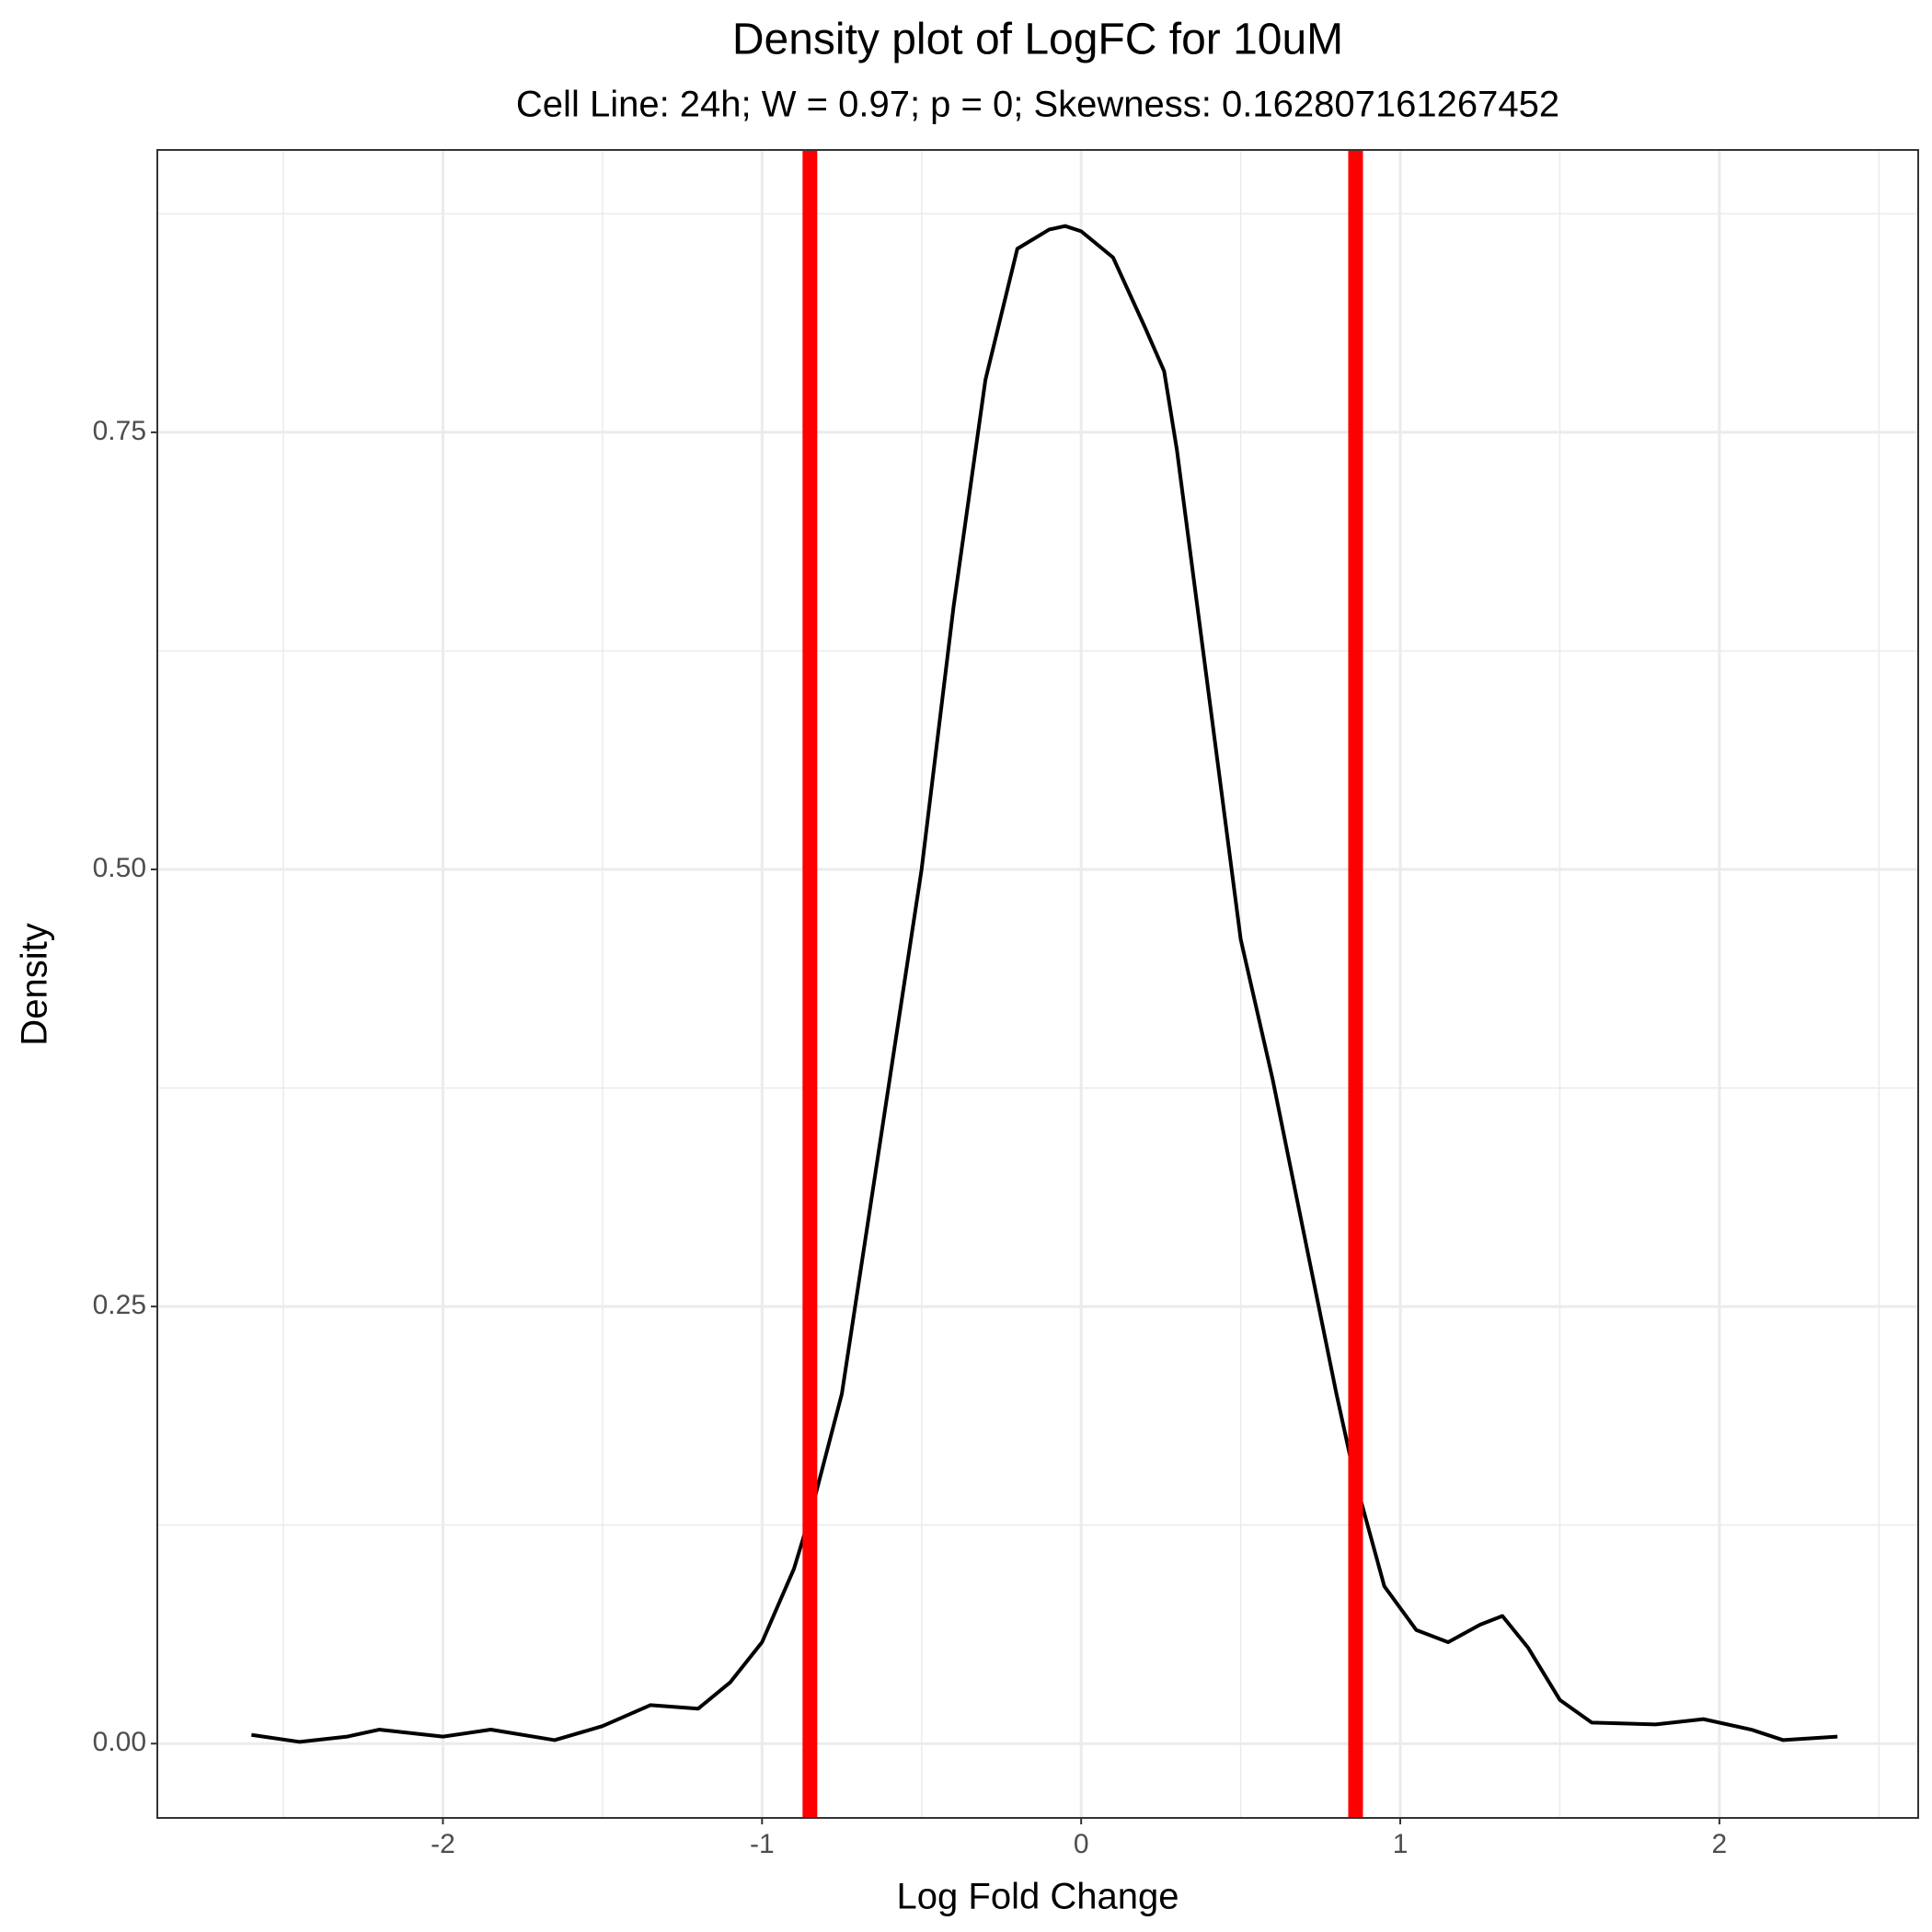  Describe the element at coordinates (1720, 1844) in the screenshot. I see `x-tick-label: 2` at that location.